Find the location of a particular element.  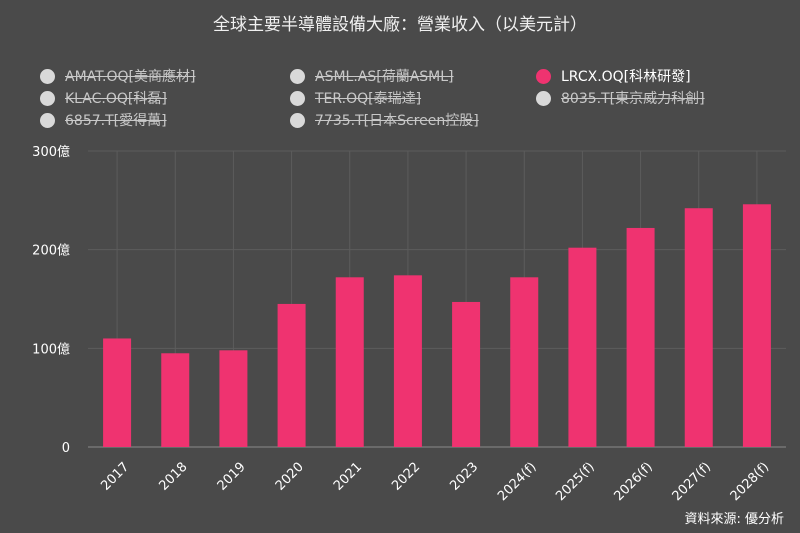

legend-item: 6857.T[愛得萬] is located at coordinates (103, 120).